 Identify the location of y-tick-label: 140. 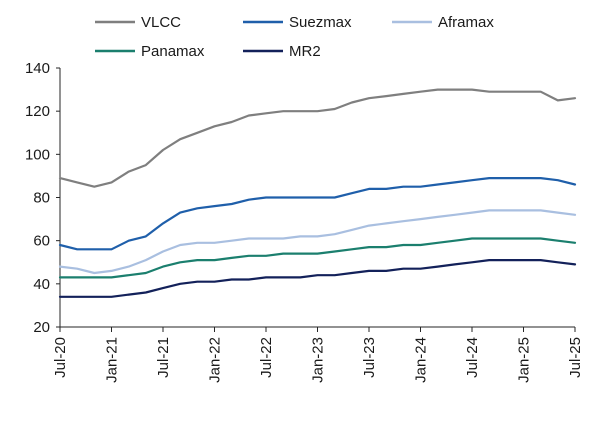
(37, 68).